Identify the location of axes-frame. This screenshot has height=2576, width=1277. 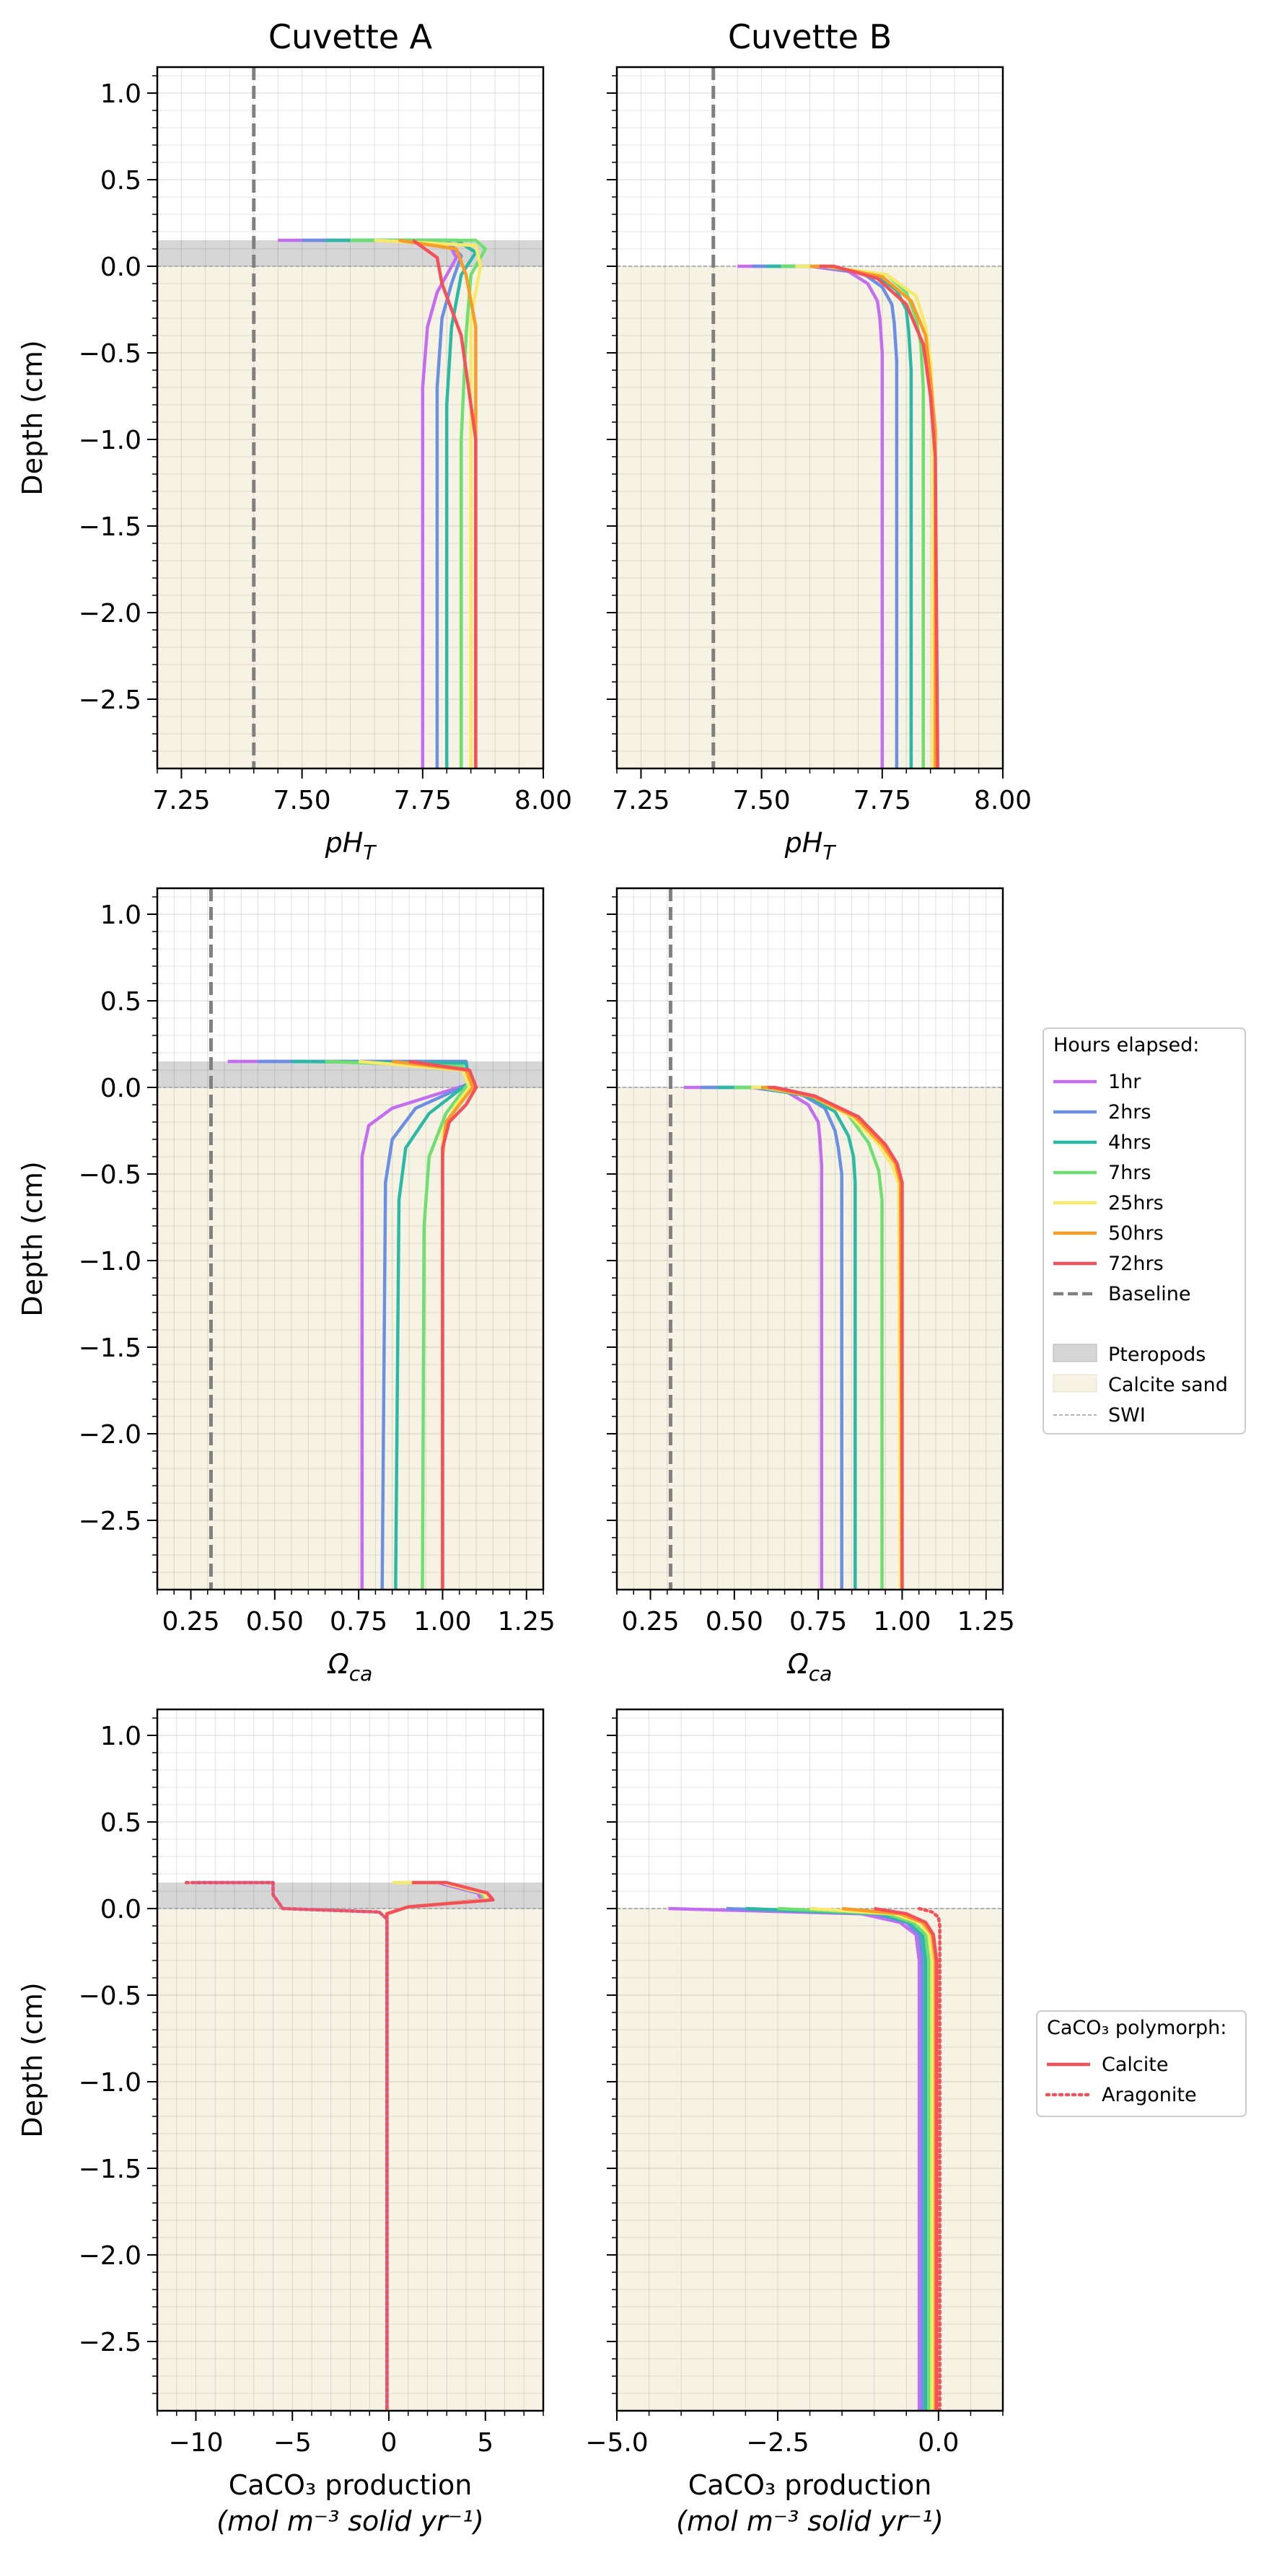
(809, 1239).